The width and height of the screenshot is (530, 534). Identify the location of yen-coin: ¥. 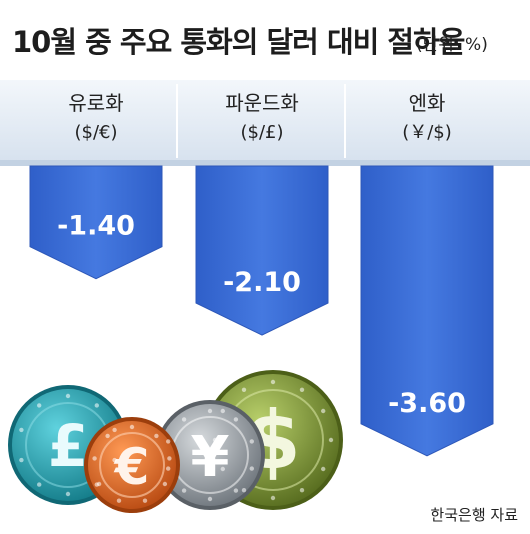
(210, 455).